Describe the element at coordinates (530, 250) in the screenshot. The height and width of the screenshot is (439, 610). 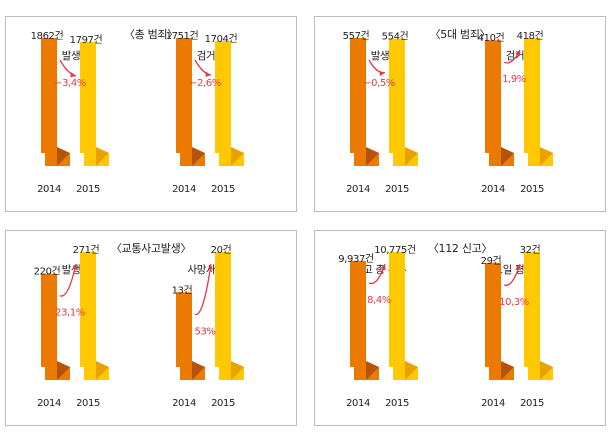
I see `data-label: 32건` at that location.